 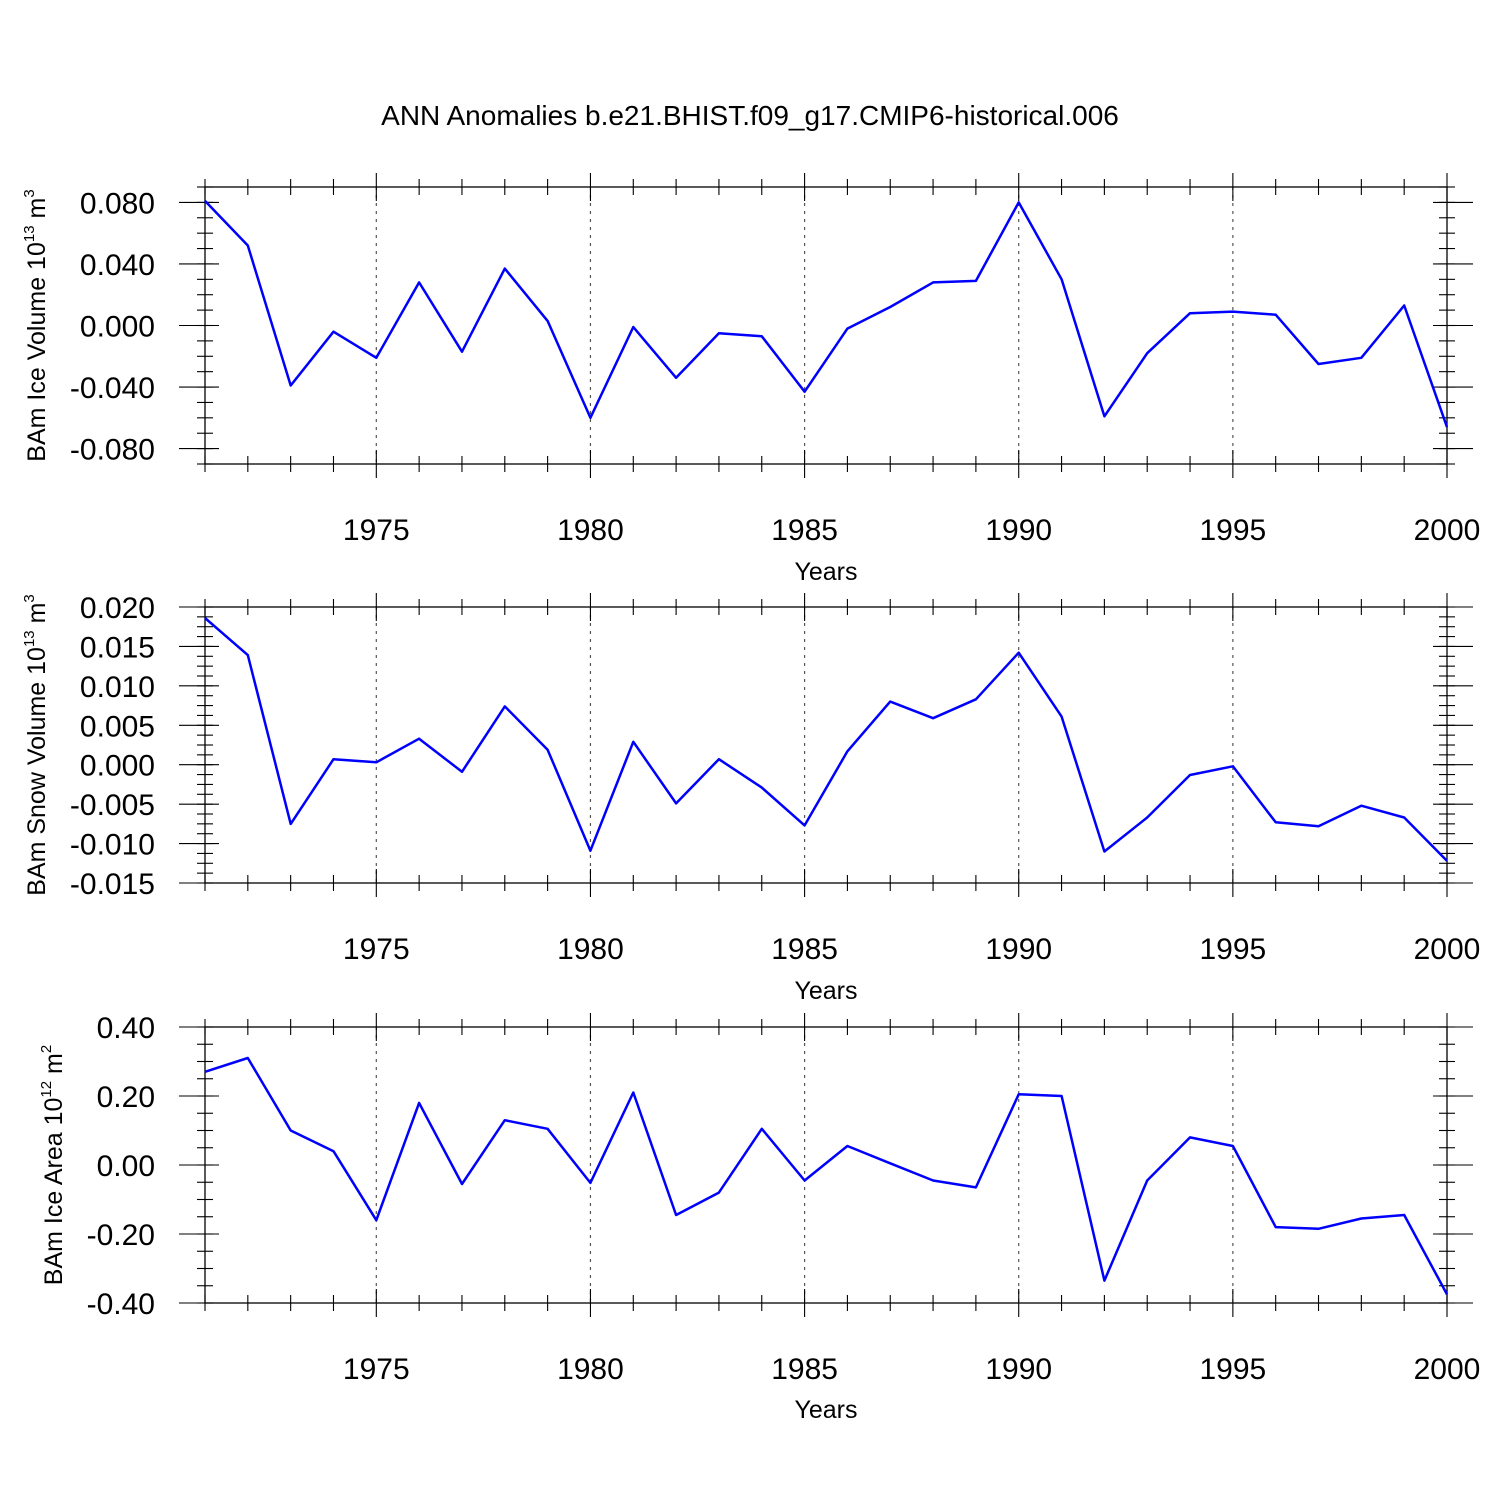 I want to click on y-tick-label: 0.20, so click(x=126, y=1097).